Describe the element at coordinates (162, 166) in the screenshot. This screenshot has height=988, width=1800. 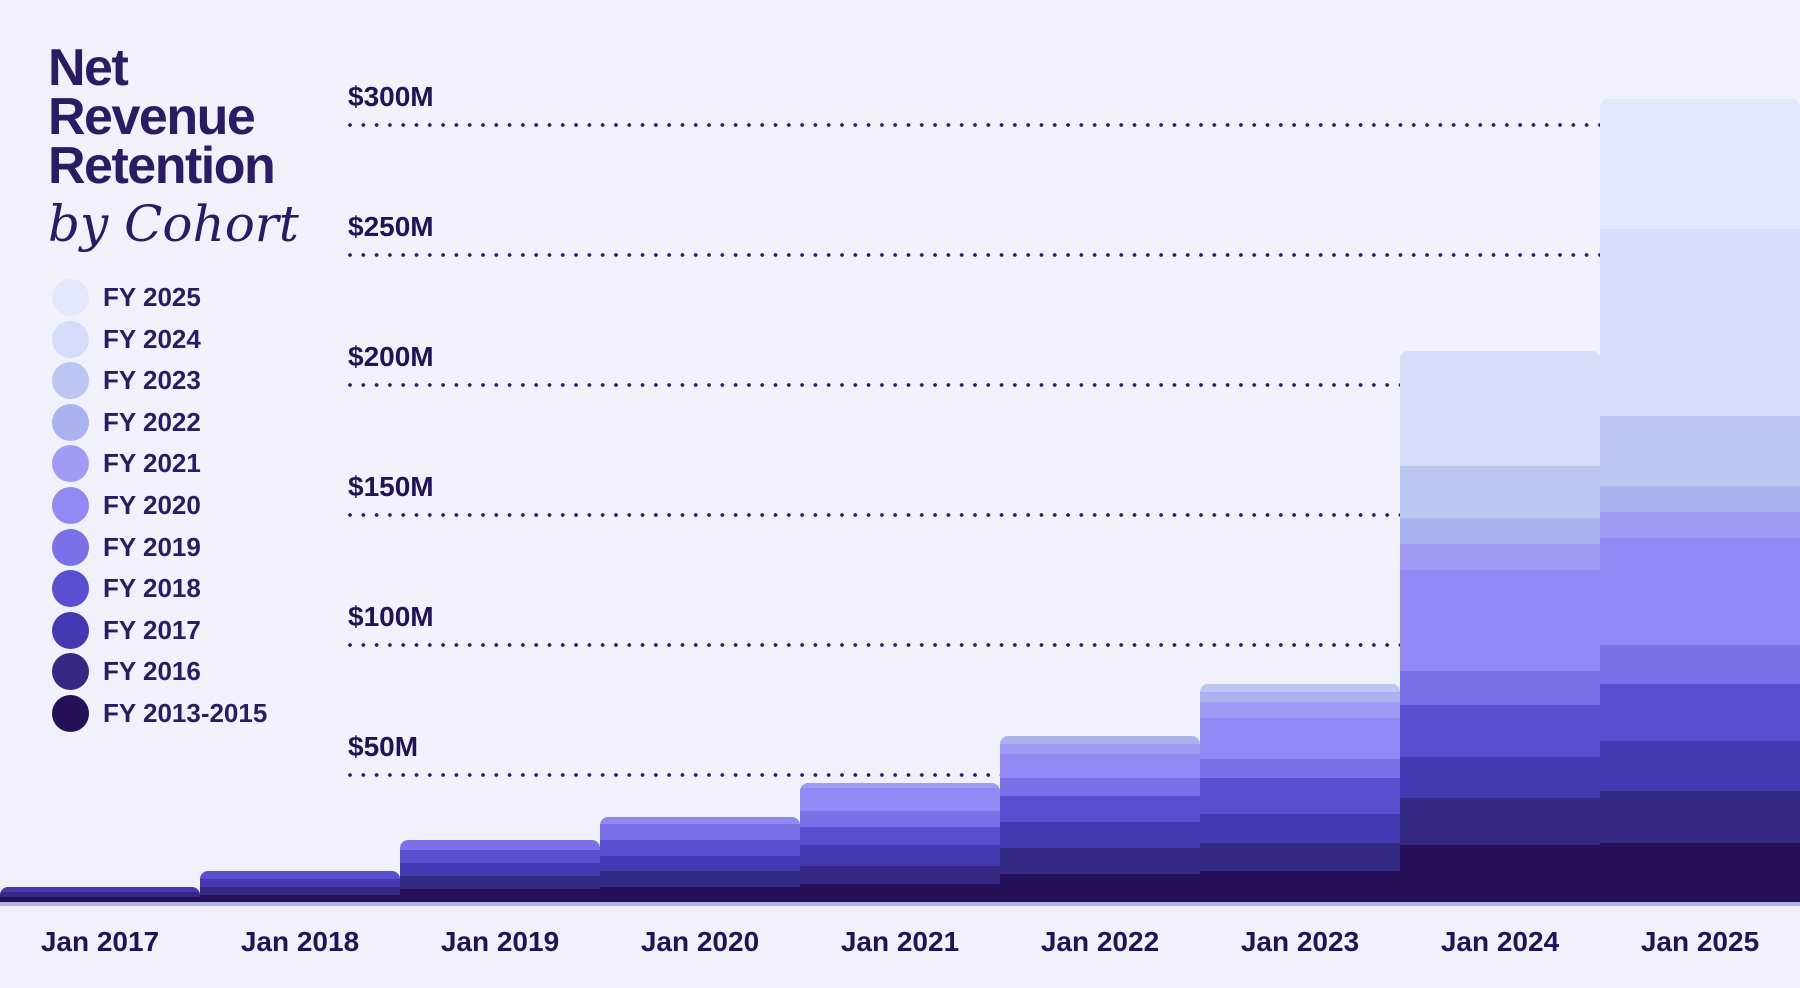
I see `title-line-3: Retention` at that location.